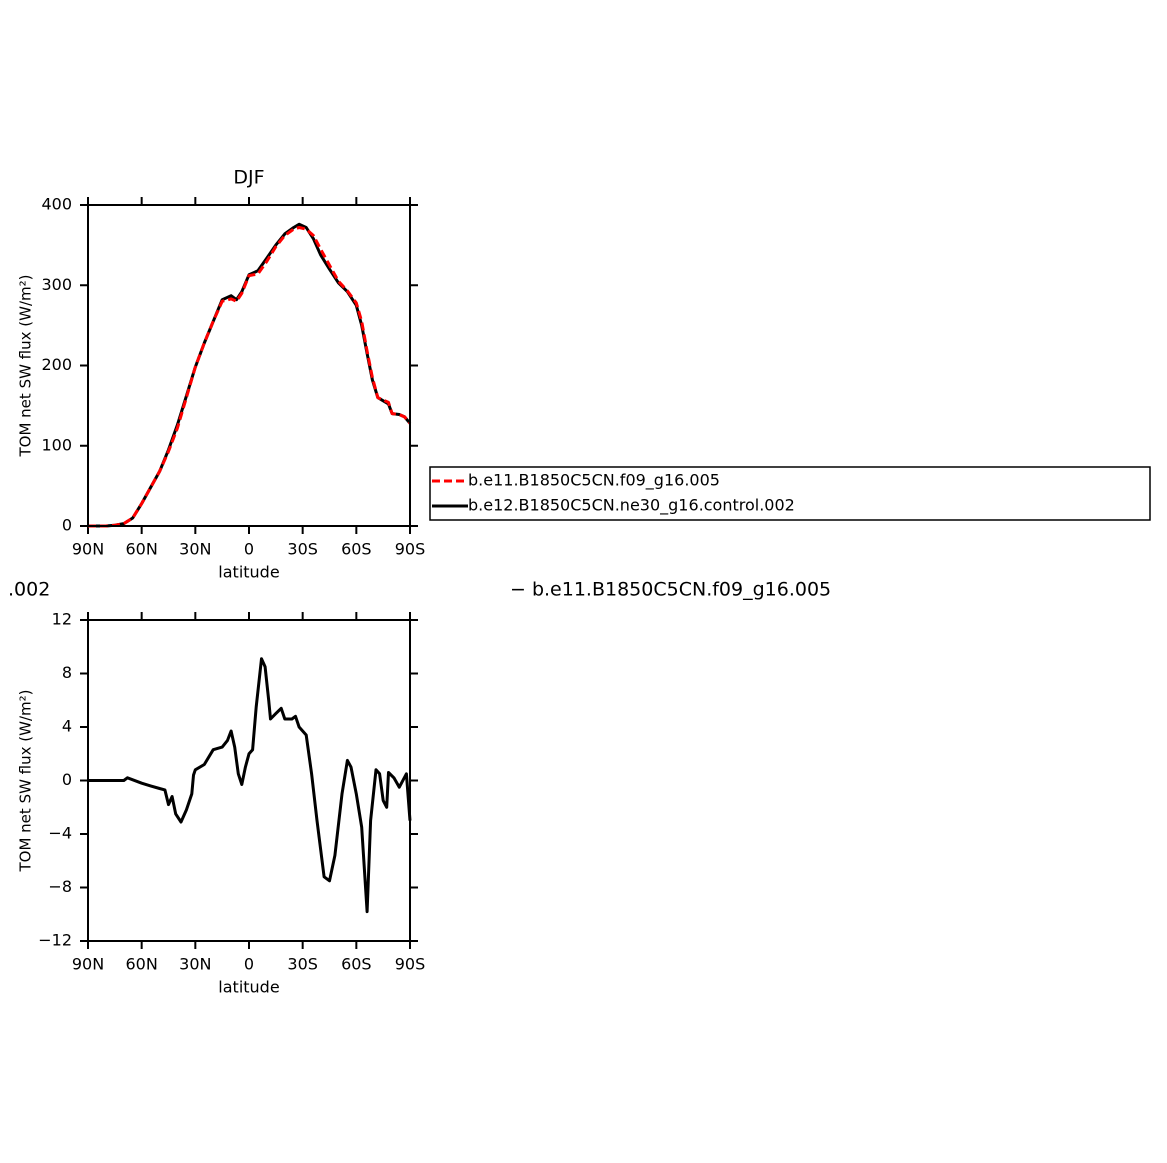 The height and width of the screenshot is (1163, 1167). I want to click on overlay-text: − b.e11.B1850C5CN.f09_g16.005, so click(670, 590).